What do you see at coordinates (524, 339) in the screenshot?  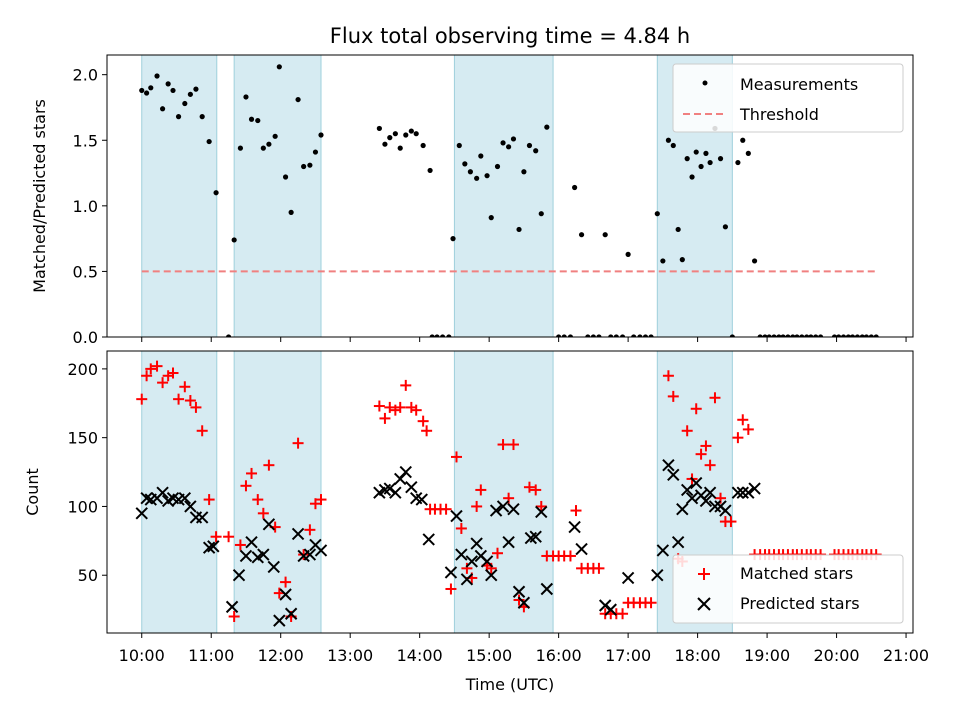 I see `top-x-ticks` at bounding box center [524, 339].